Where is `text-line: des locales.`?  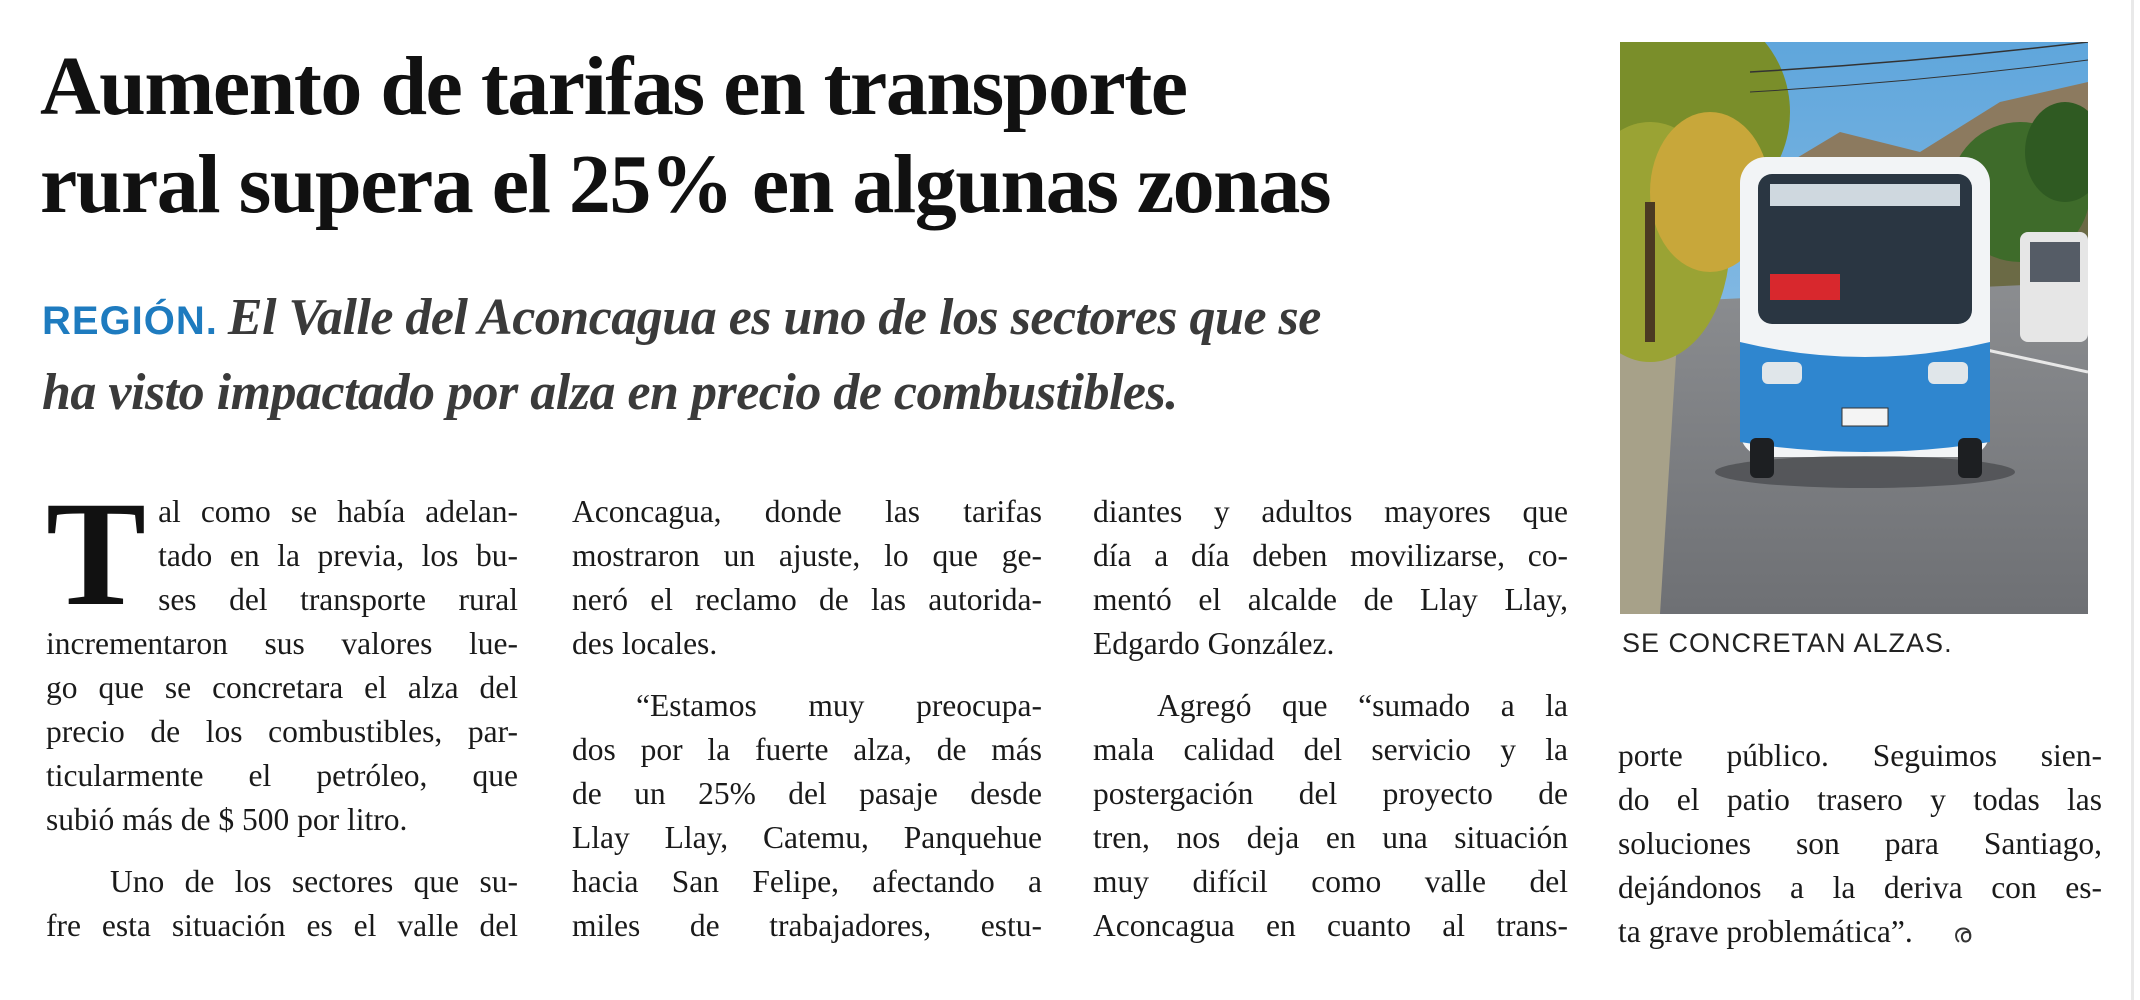
text-line: des locales. is located at coordinates (645, 643).